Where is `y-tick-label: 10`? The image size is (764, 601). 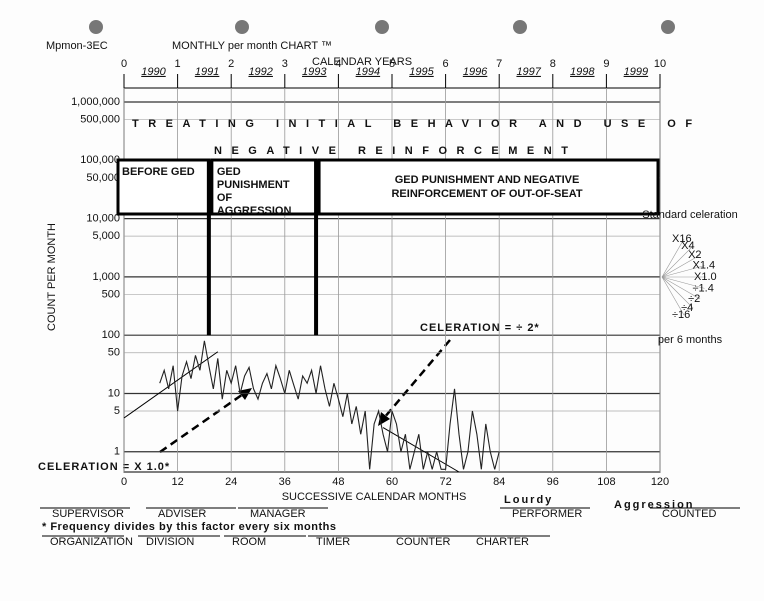
y-tick-label: 10 is located at coordinates (114, 393).